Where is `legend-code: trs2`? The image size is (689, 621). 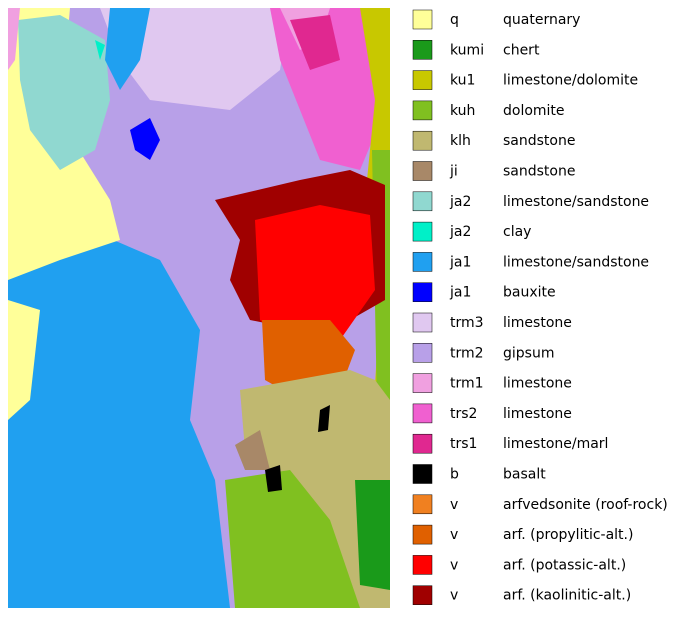
legend-code: trs2 is located at coordinates (463, 414).